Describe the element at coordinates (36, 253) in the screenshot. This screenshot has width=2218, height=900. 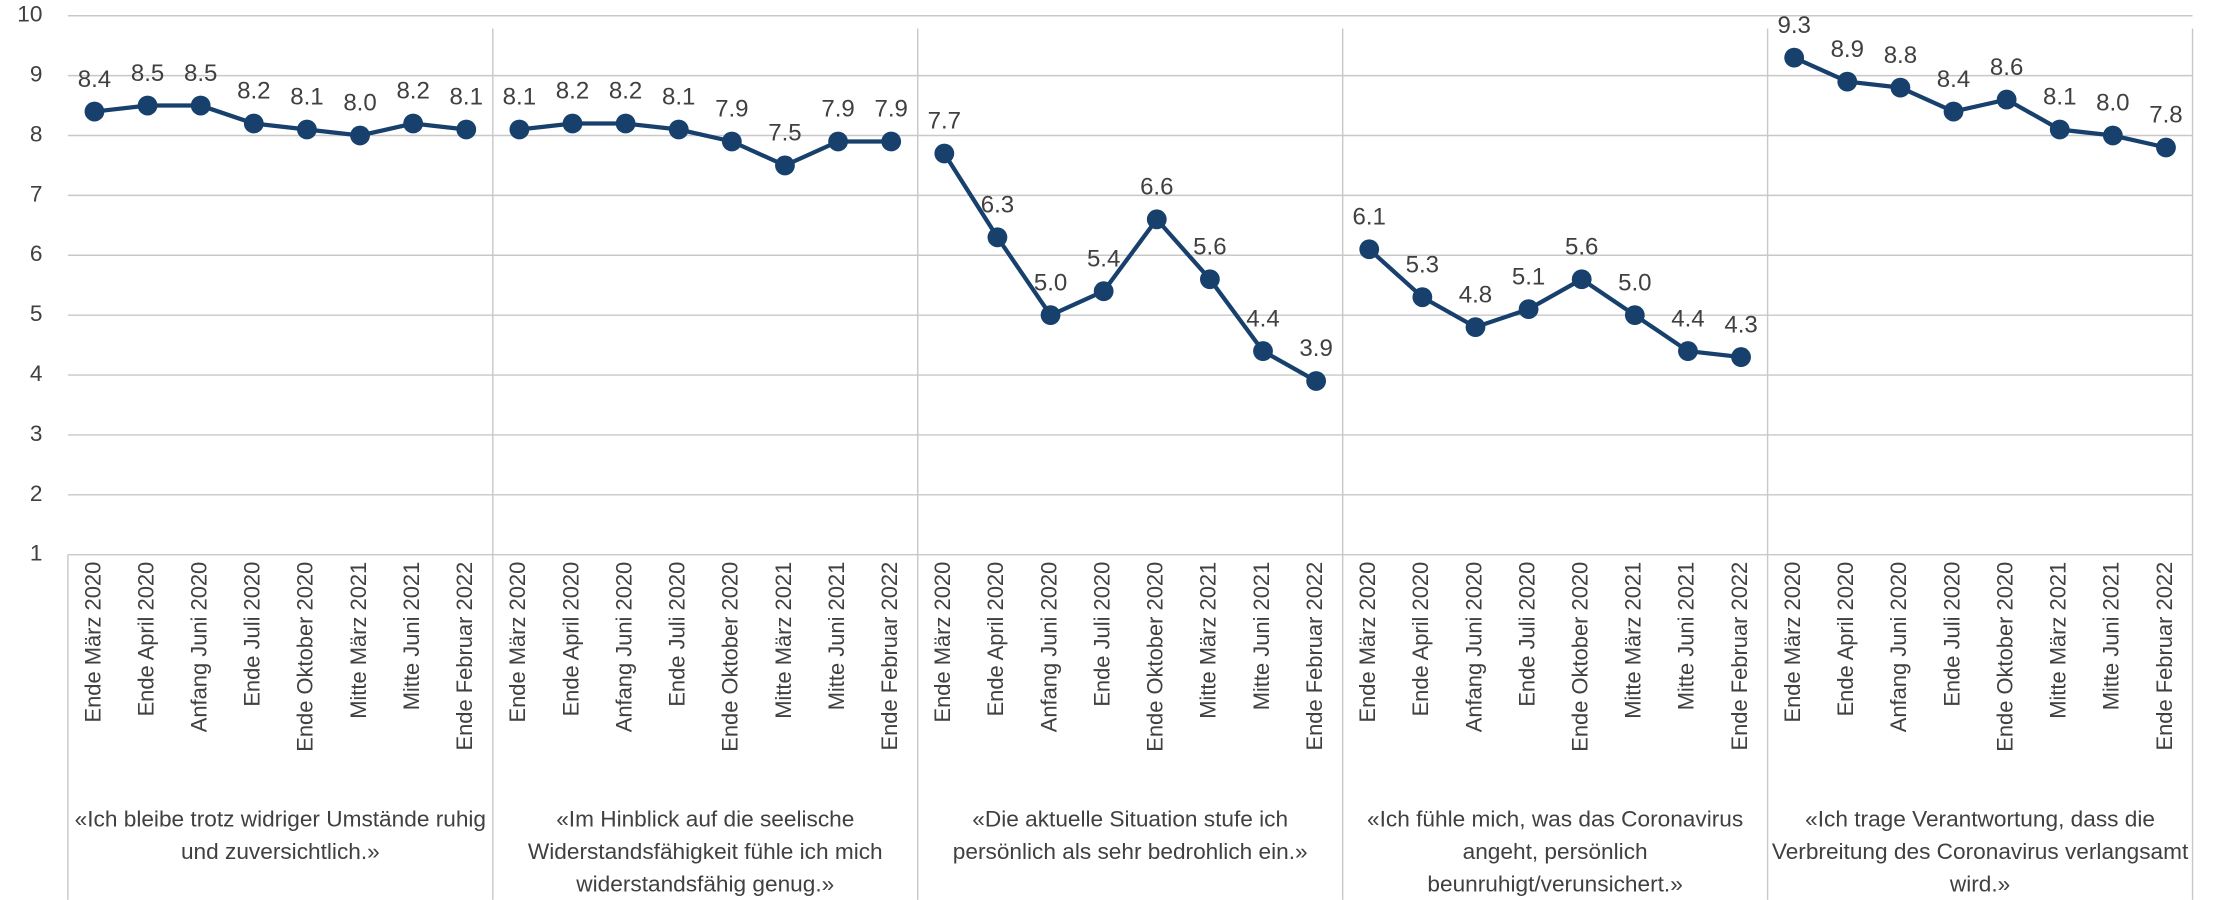
I see `y-tick-label: 6` at that location.